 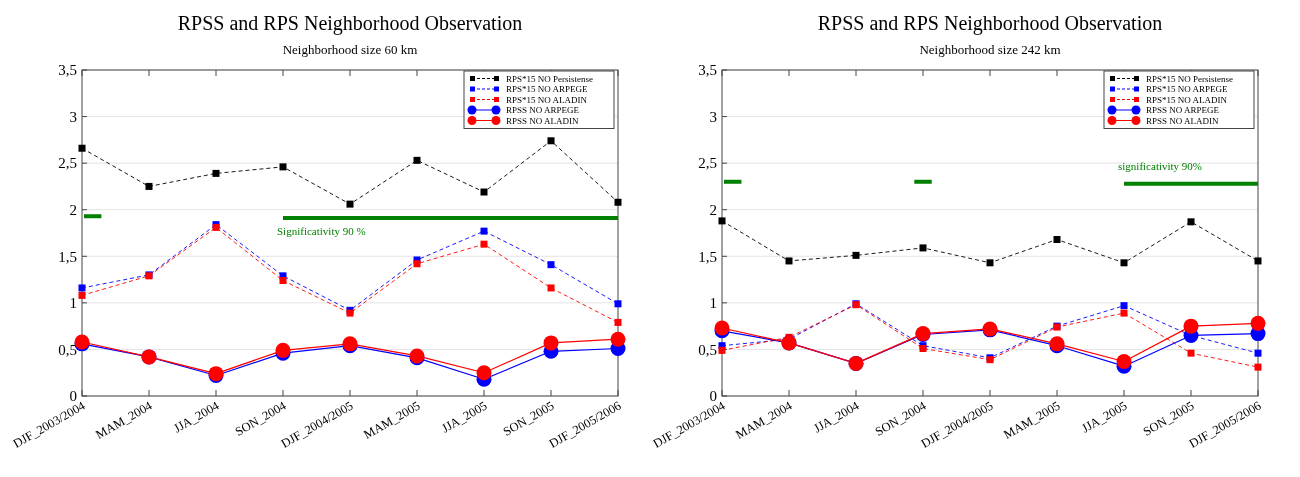 I want to click on chart-subtitle: Neighborhood size 60 km, so click(x=350, y=49).